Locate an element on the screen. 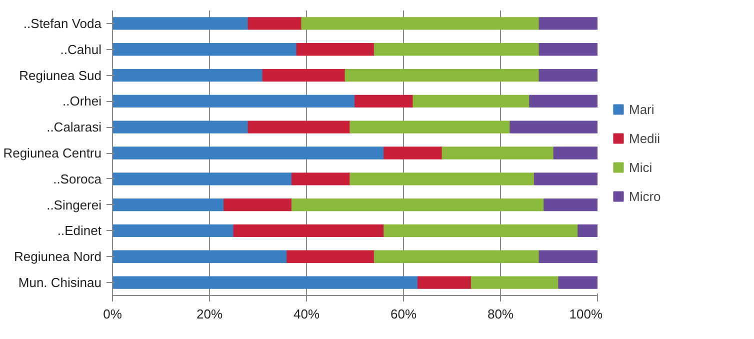 This screenshot has width=754, height=339. legend-label: Mici is located at coordinates (640, 167).